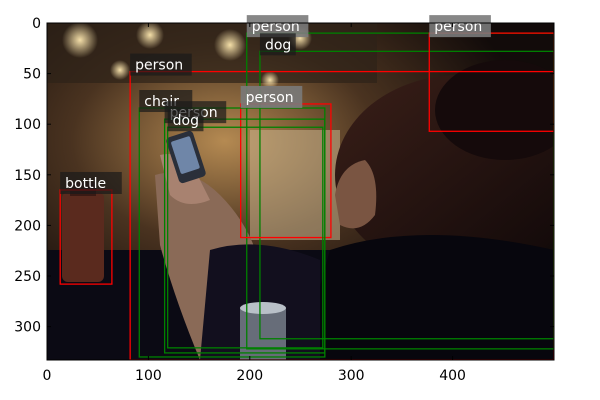 This screenshot has width=600, height=400. I want to click on y-tick-label: 0, so click(36, 24).